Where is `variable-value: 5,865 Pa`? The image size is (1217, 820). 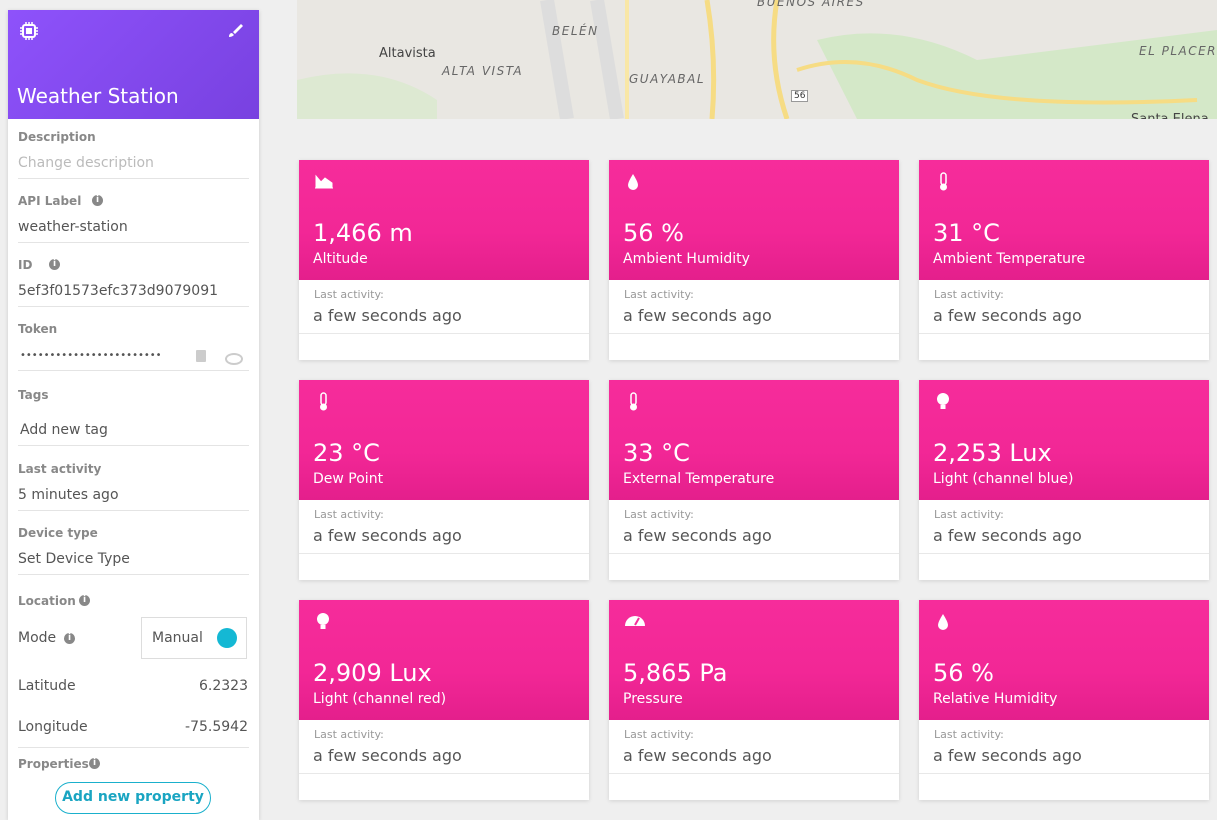
variable-value: 5,865 Pa is located at coordinates (675, 673).